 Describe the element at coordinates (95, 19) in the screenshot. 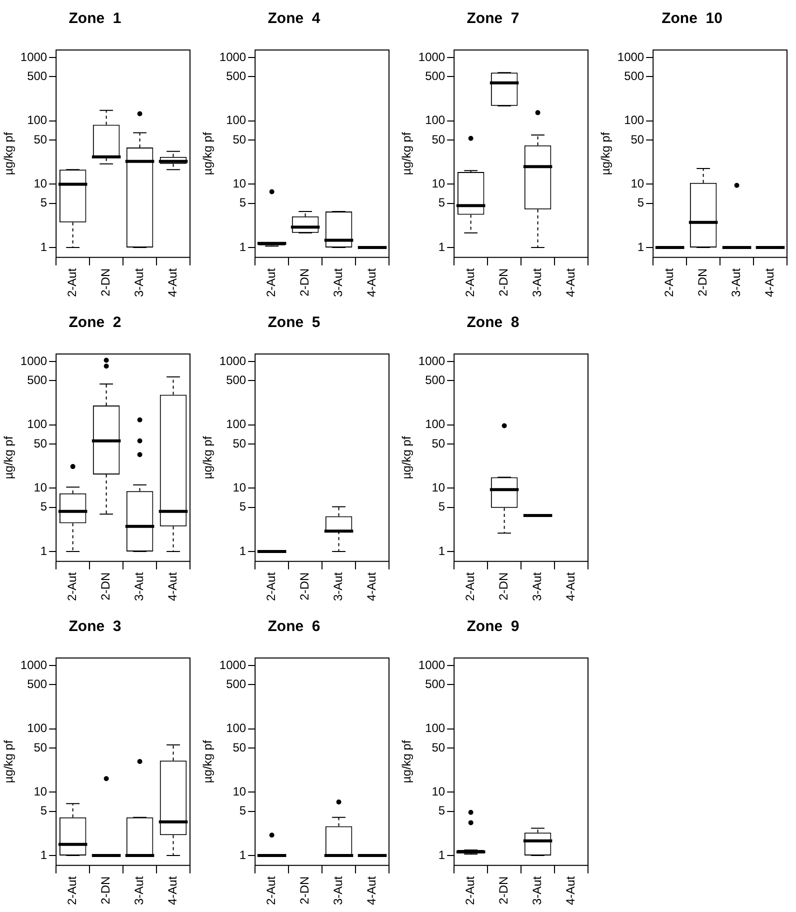

I see `chart-title: Zone 1` at that location.